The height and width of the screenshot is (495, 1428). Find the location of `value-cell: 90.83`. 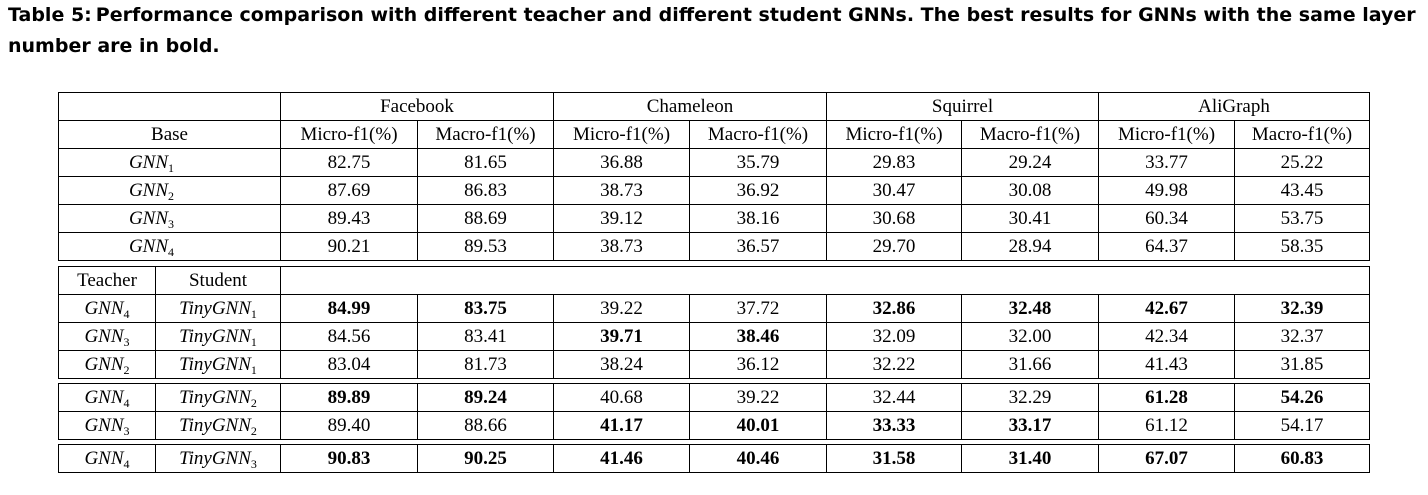

value-cell: 90.83 is located at coordinates (349, 458).